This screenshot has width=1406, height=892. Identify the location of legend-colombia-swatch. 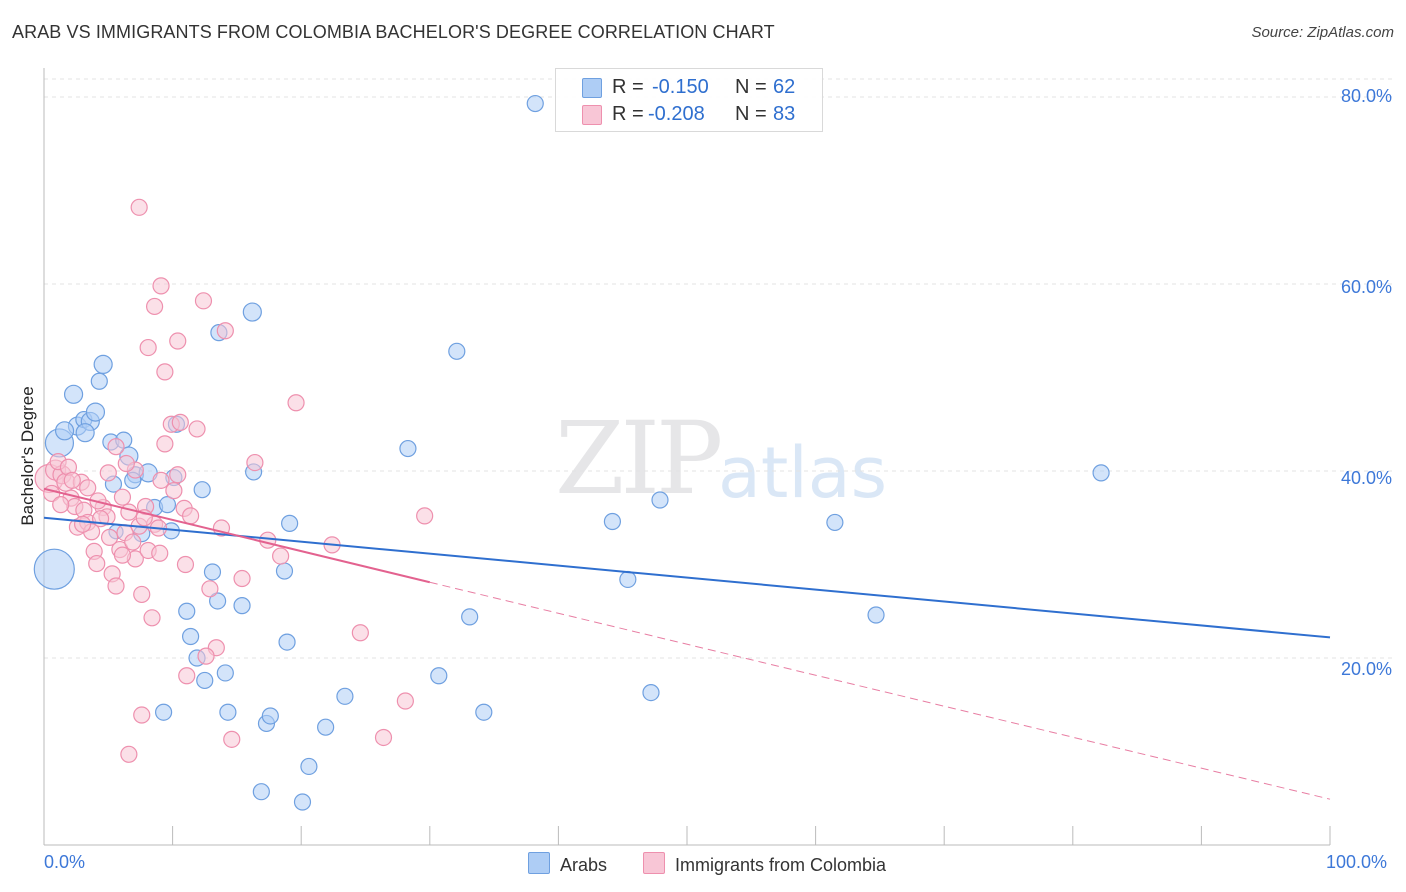
(654, 863).